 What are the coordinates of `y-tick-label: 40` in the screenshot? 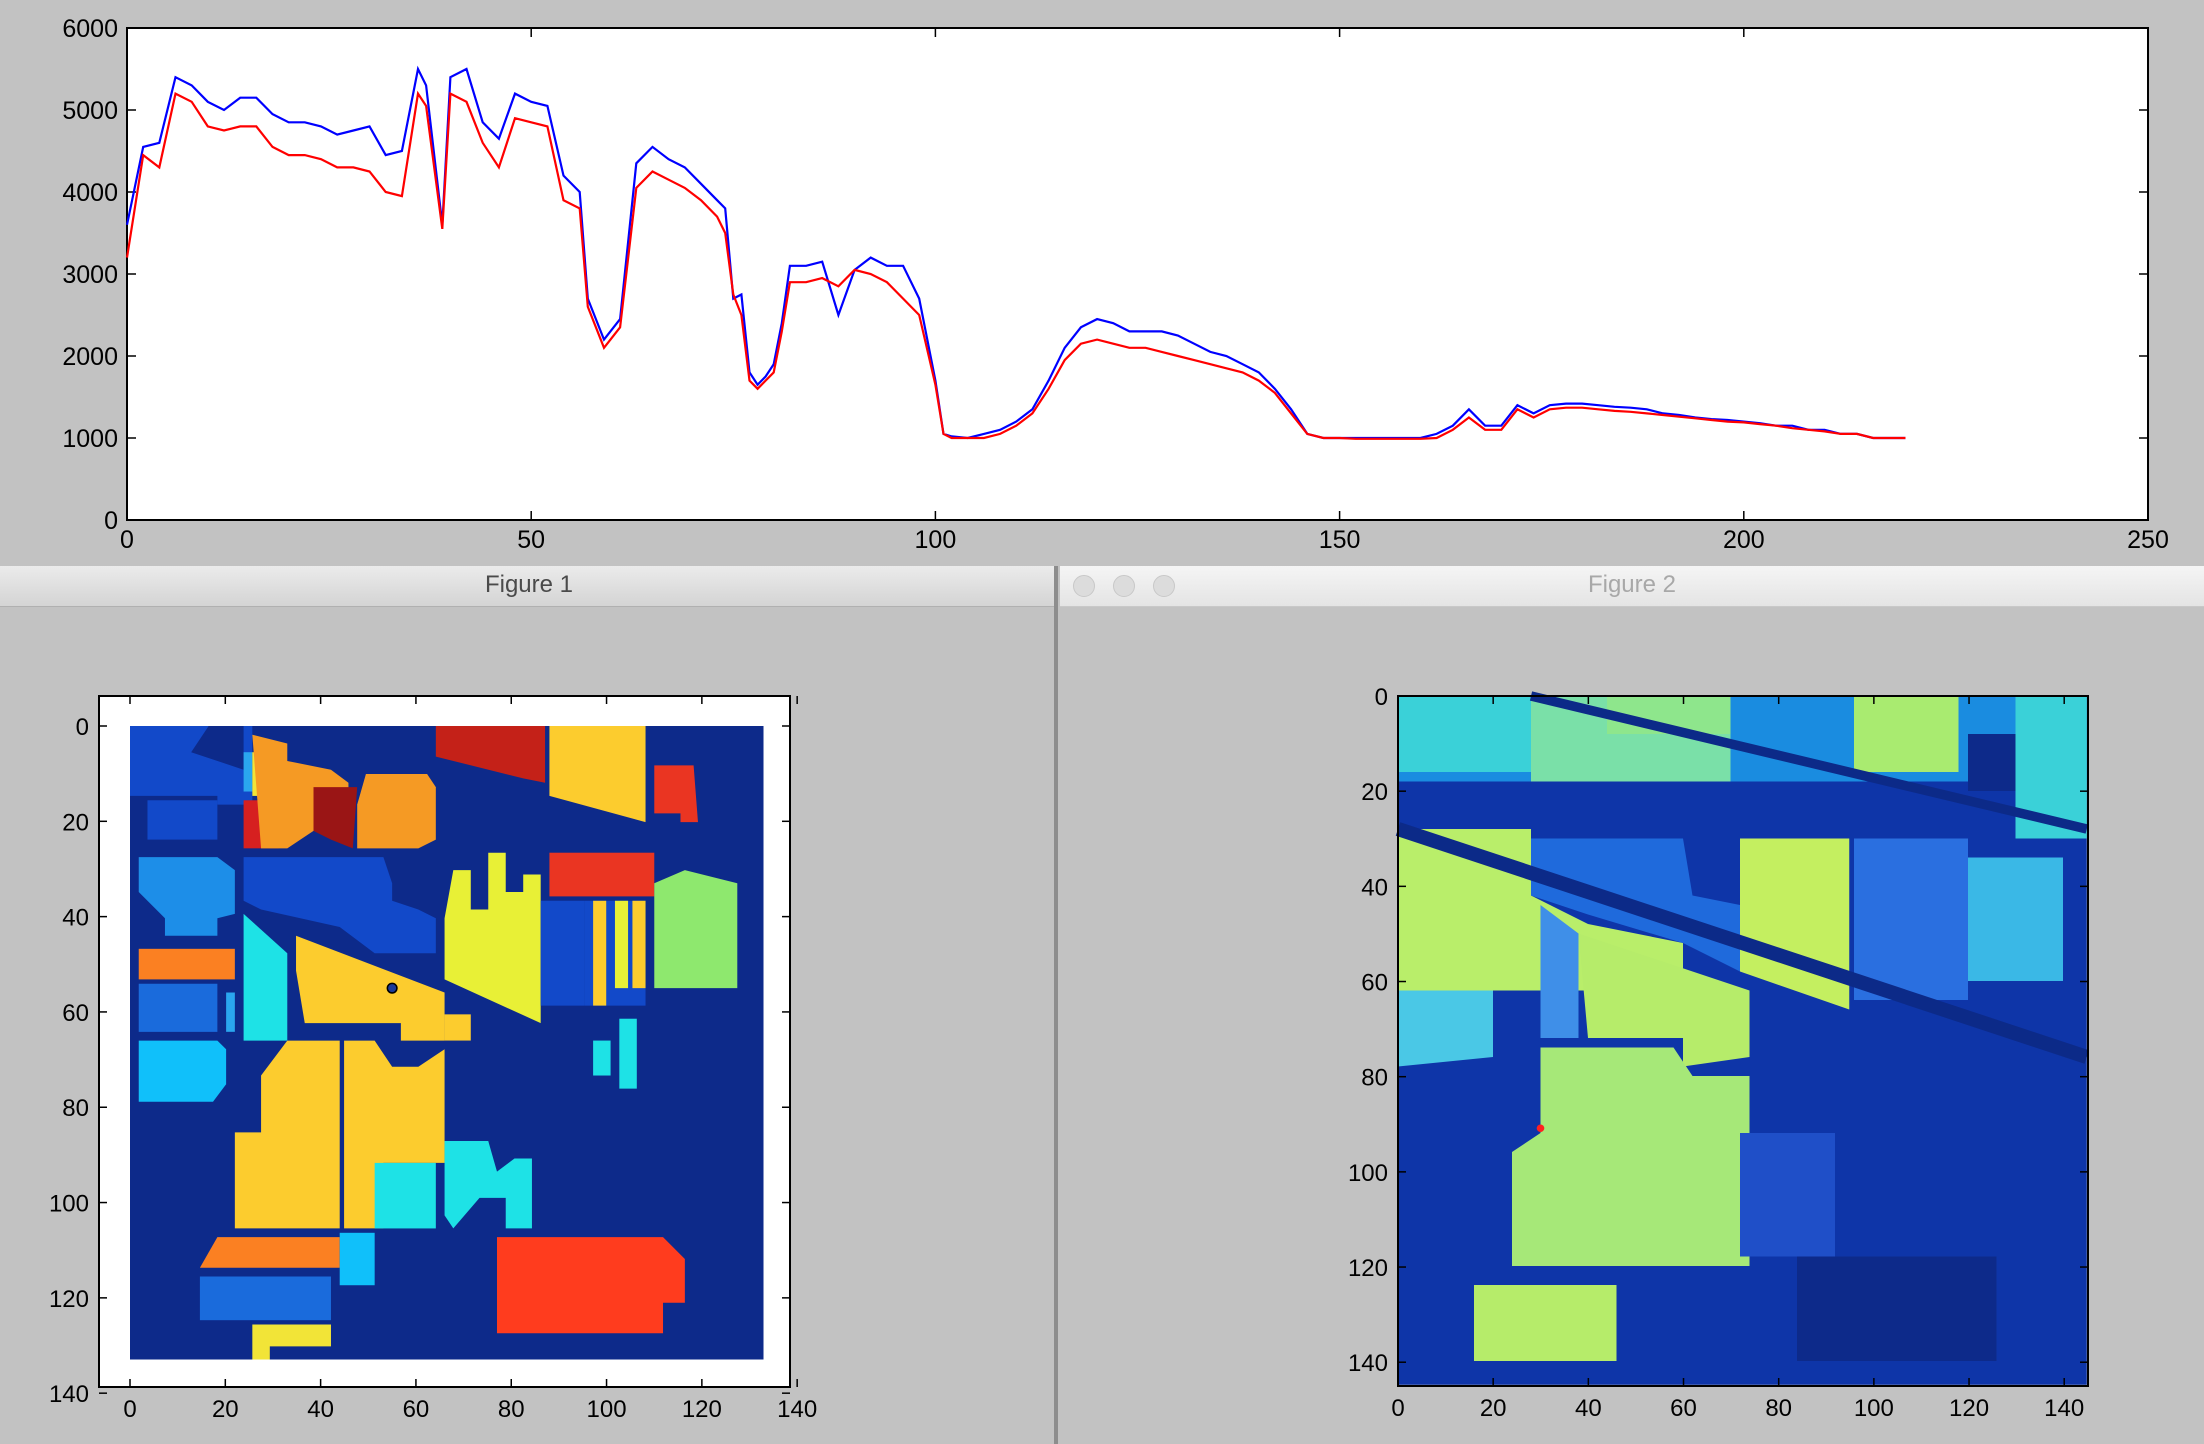 It's located at (75, 918).